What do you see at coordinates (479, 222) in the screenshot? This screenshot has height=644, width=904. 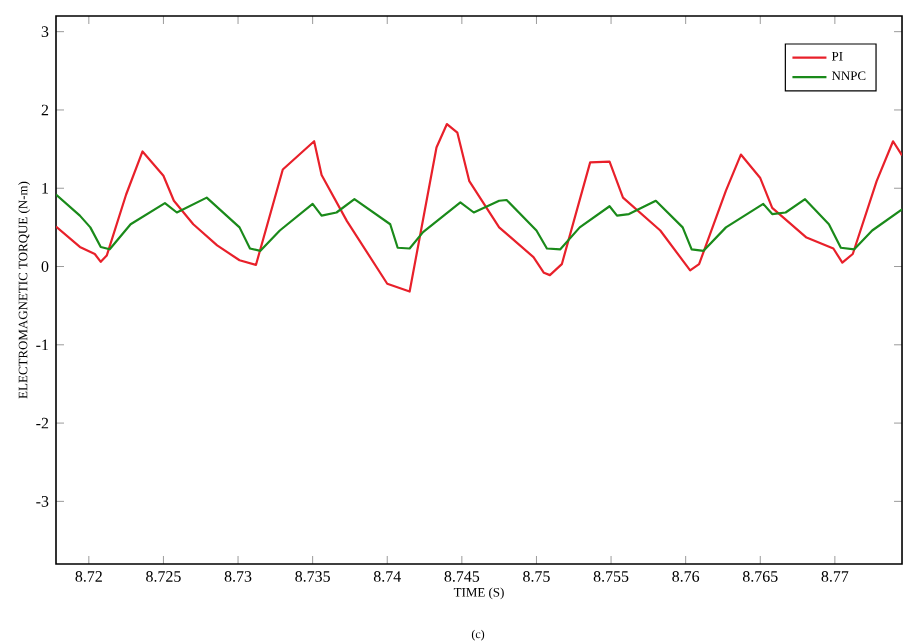 I see `line-series` at bounding box center [479, 222].